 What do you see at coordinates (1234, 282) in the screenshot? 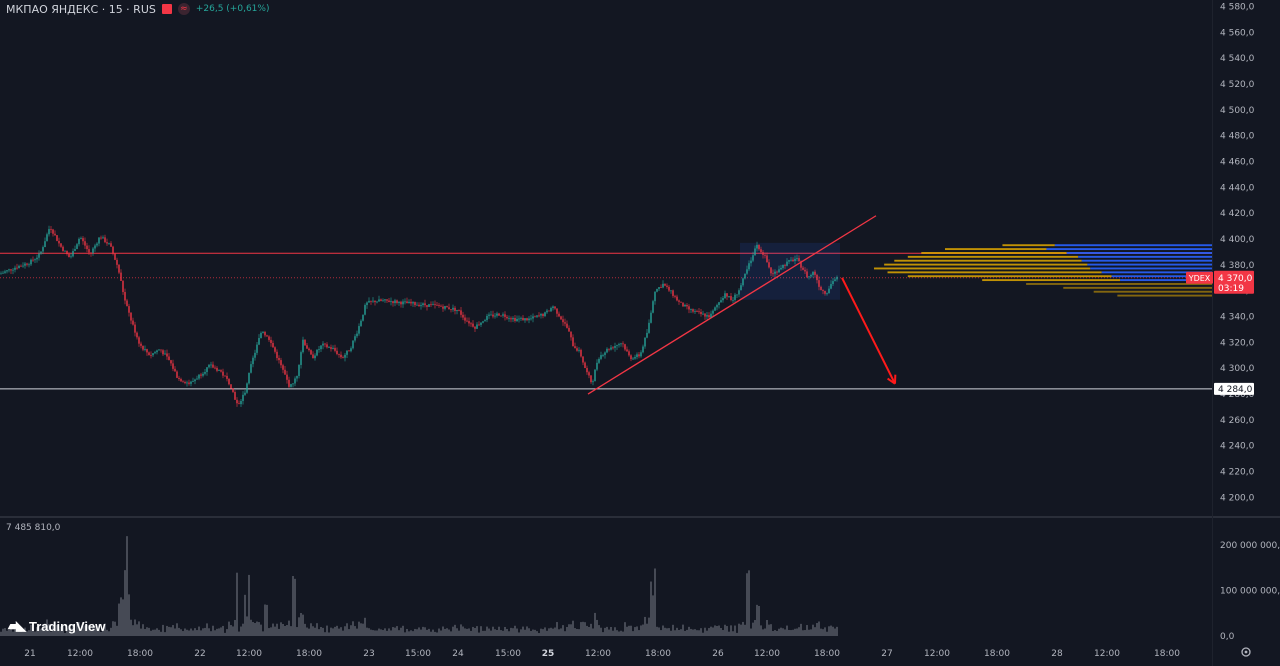
I see `last-price-tag: 4 370,003:19` at bounding box center [1234, 282].